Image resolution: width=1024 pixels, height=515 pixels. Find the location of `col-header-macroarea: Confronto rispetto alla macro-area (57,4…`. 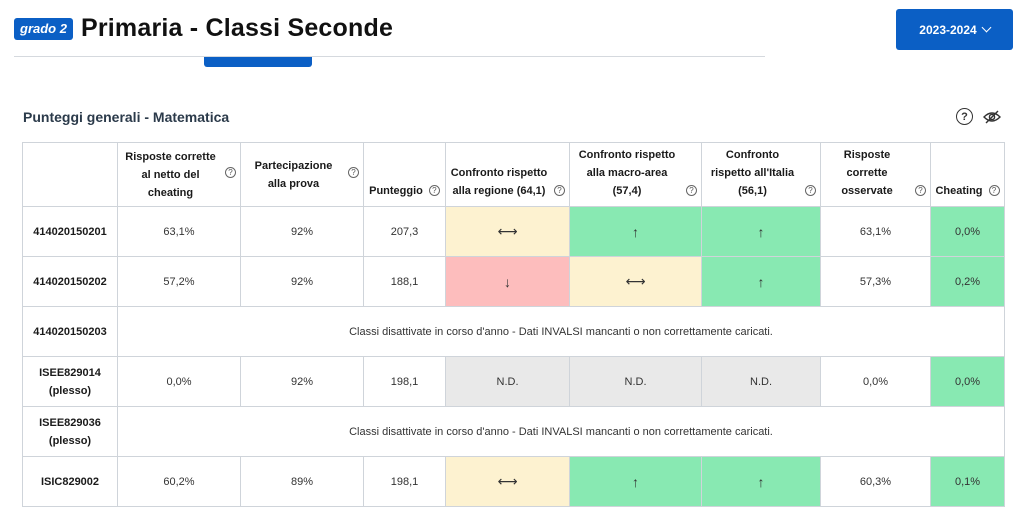

col-header-macroarea: Confronto rispetto alla macro-area (57,4… is located at coordinates (635, 174).